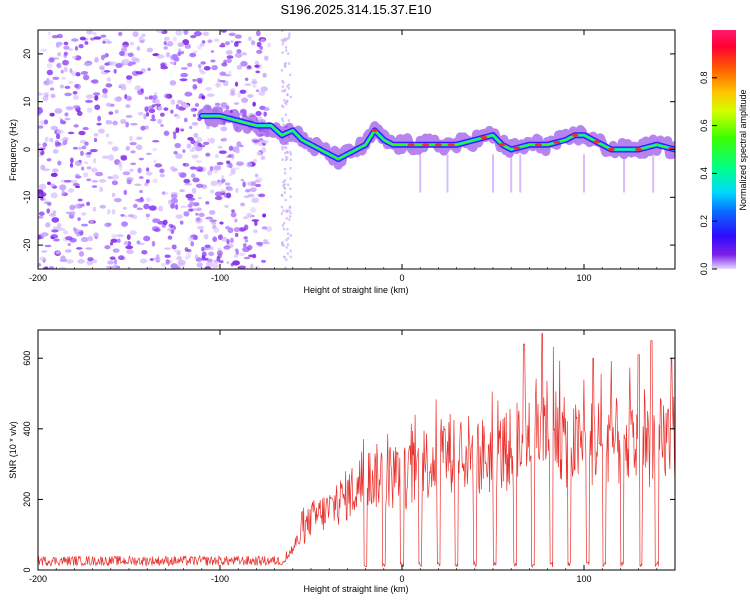  Describe the element at coordinates (27, 149) in the screenshot. I see `spectrogram-ytick-label: 0` at that location.